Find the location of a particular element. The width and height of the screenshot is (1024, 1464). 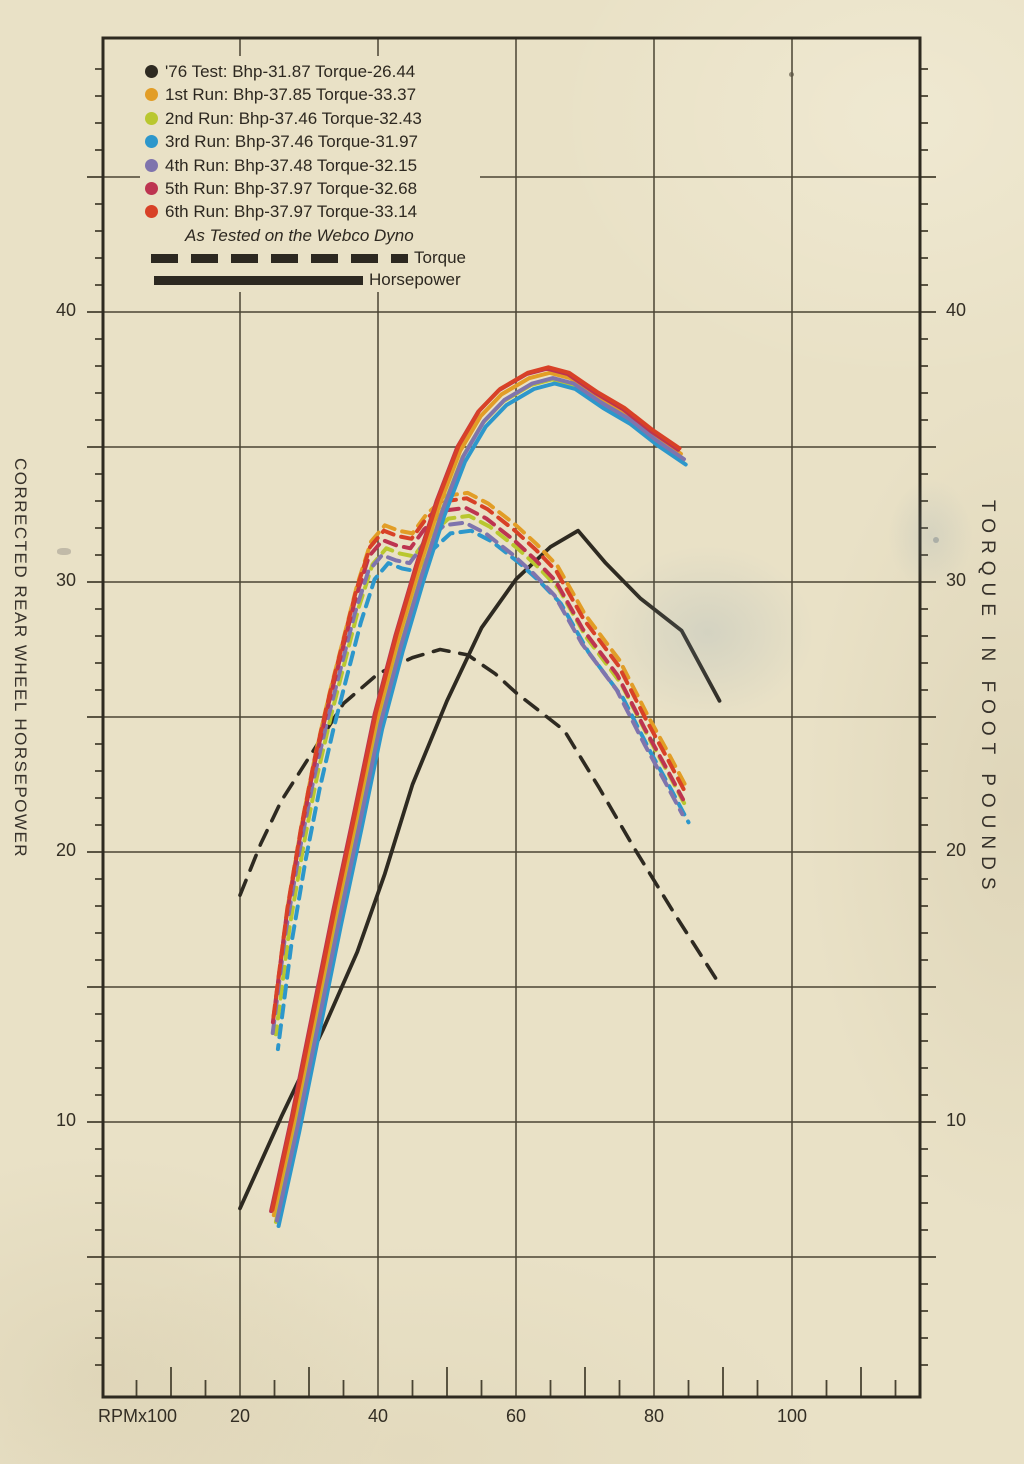

y-right-tick-30: 30 is located at coordinates (956, 580).